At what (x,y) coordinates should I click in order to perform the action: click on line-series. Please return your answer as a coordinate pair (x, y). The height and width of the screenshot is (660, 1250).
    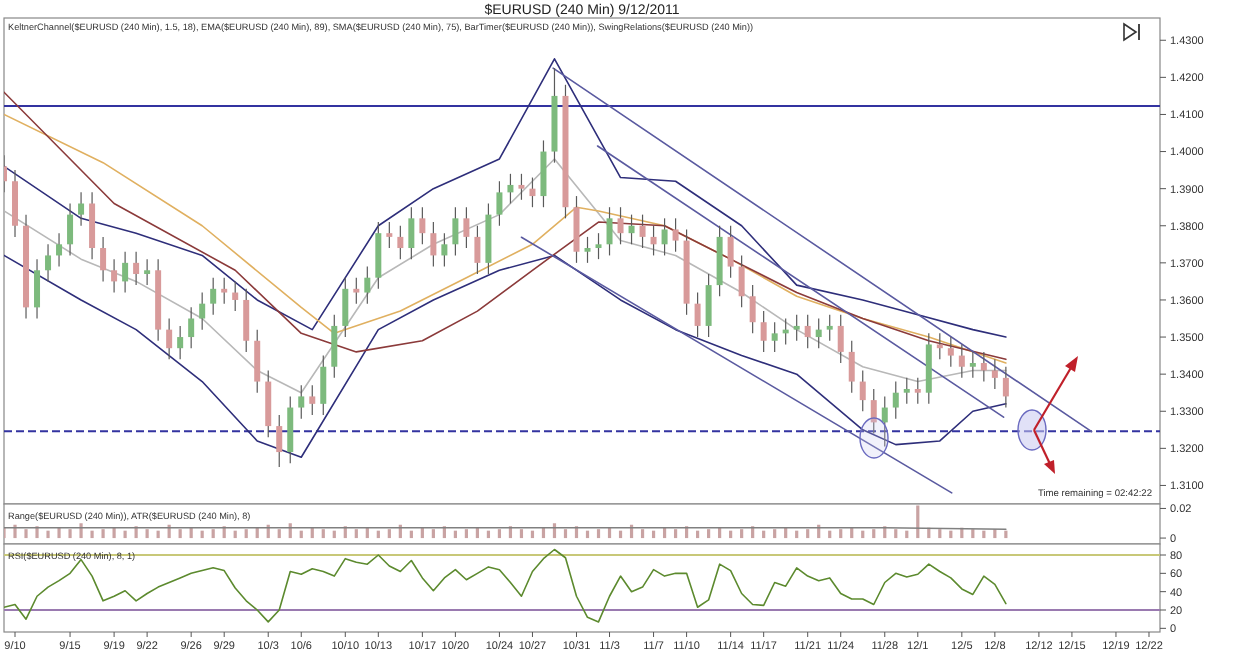
    Looking at the image, I should click on (505, 585).